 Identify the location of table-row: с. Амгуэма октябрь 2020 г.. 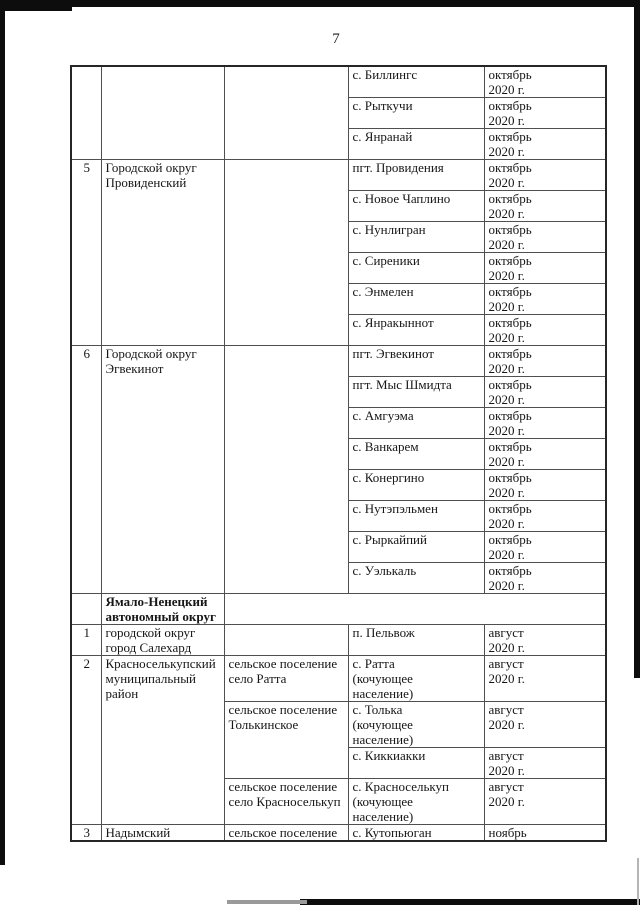
(339, 423).